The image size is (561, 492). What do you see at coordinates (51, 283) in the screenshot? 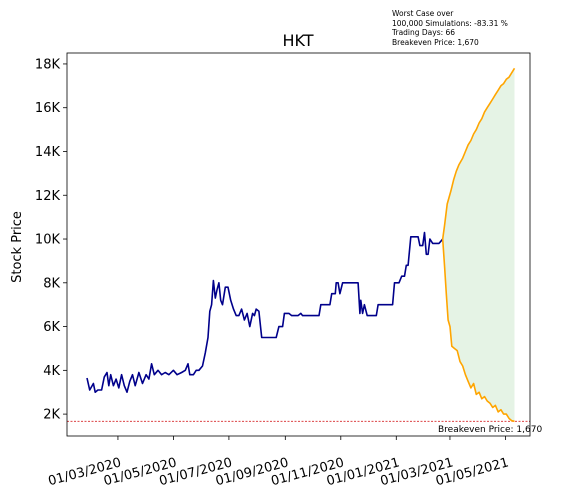
I see `y-tick-label: 8K` at bounding box center [51, 283].